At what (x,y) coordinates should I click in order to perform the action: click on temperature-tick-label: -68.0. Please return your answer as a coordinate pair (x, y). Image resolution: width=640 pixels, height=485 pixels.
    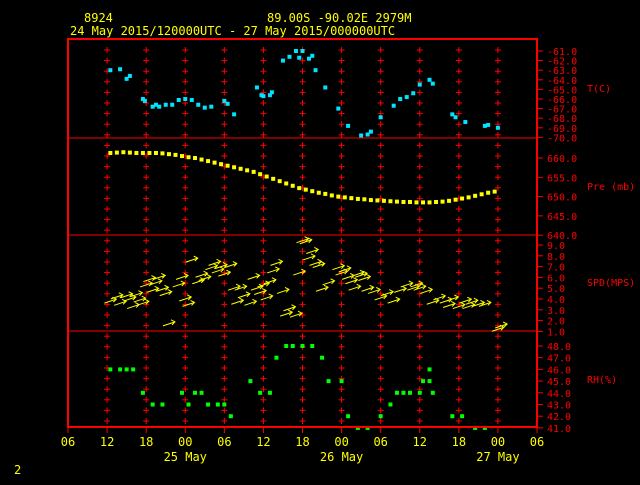
    Looking at the image, I should click on (562, 119).